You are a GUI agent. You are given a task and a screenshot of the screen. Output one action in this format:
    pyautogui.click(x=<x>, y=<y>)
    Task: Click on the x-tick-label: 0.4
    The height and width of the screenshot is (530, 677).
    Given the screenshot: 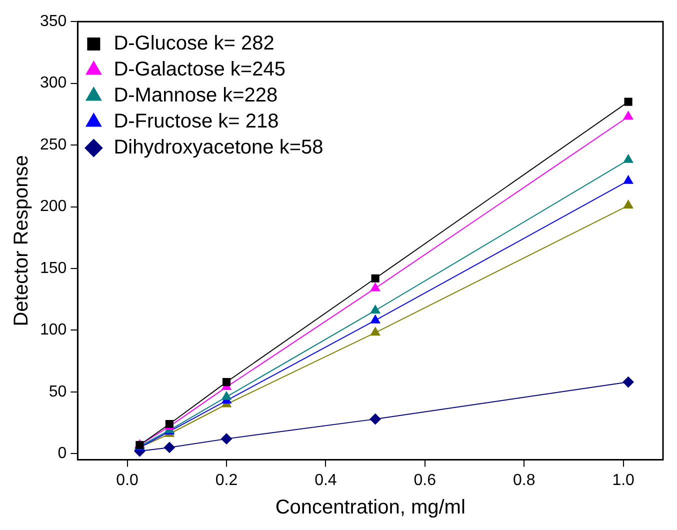 What is the action you would take?
    pyautogui.click(x=325, y=480)
    